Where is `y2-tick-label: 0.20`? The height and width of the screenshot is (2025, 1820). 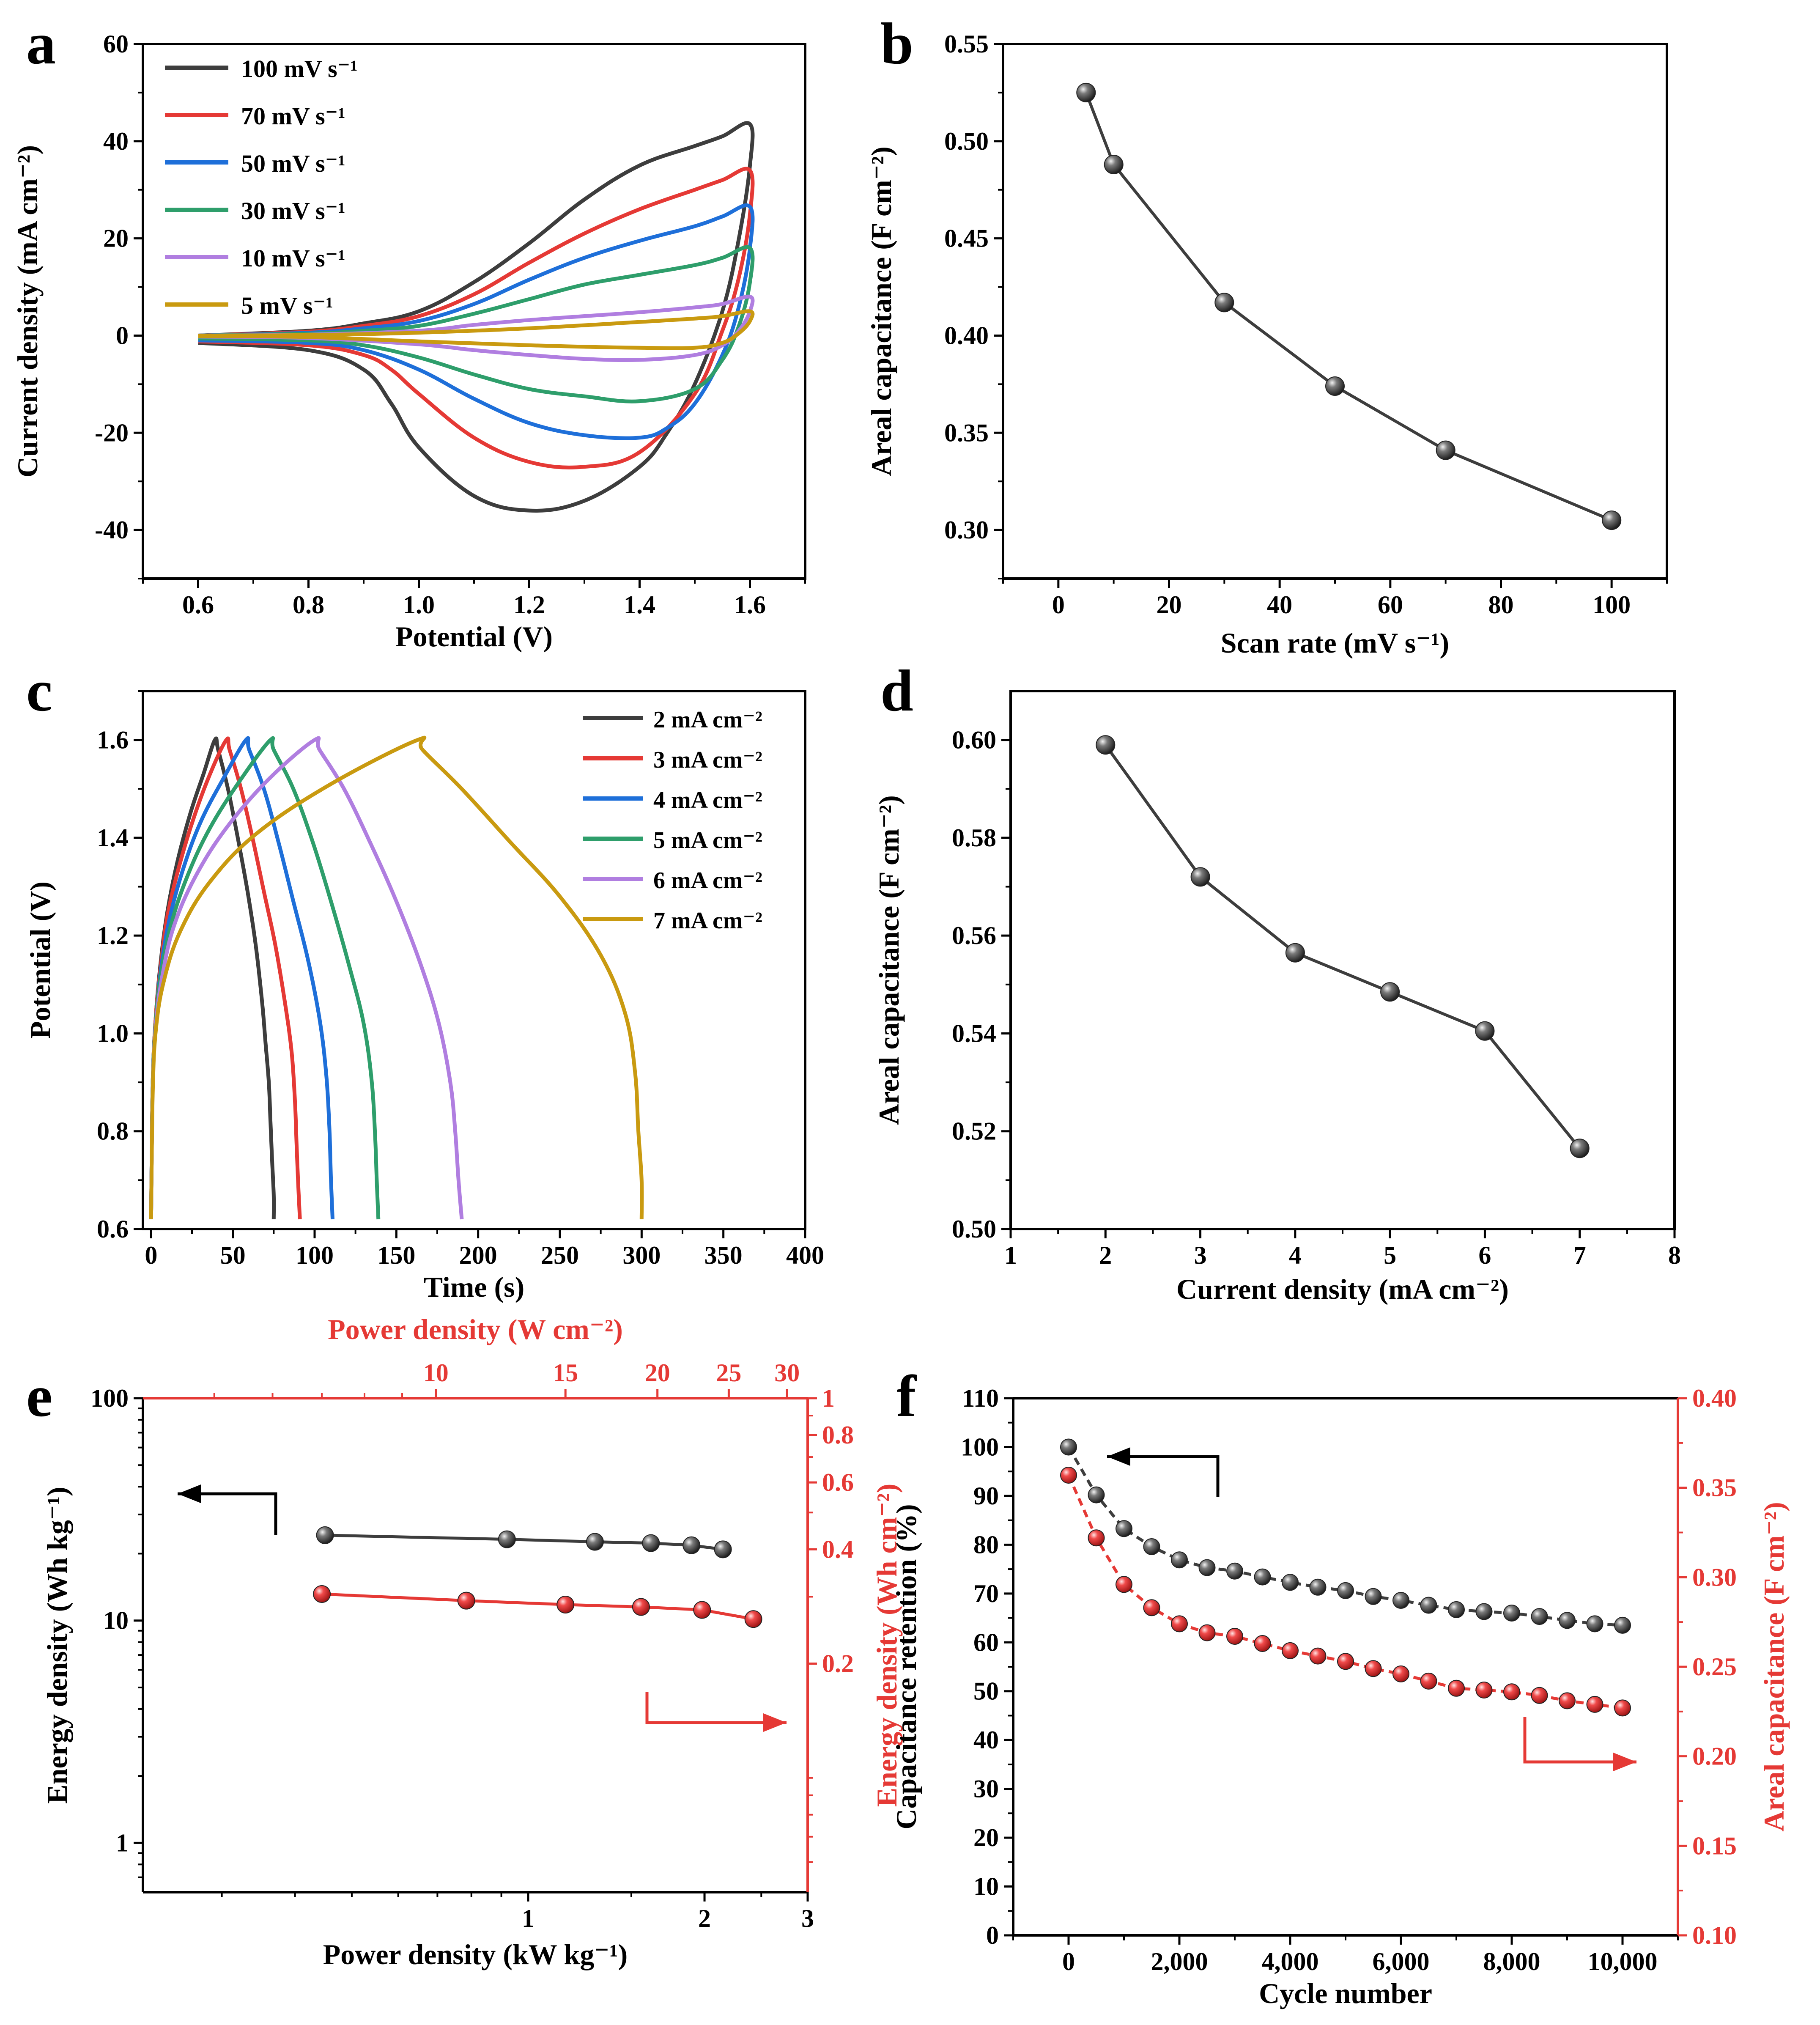
y2-tick-label: 0.20 is located at coordinates (1714, 1756).